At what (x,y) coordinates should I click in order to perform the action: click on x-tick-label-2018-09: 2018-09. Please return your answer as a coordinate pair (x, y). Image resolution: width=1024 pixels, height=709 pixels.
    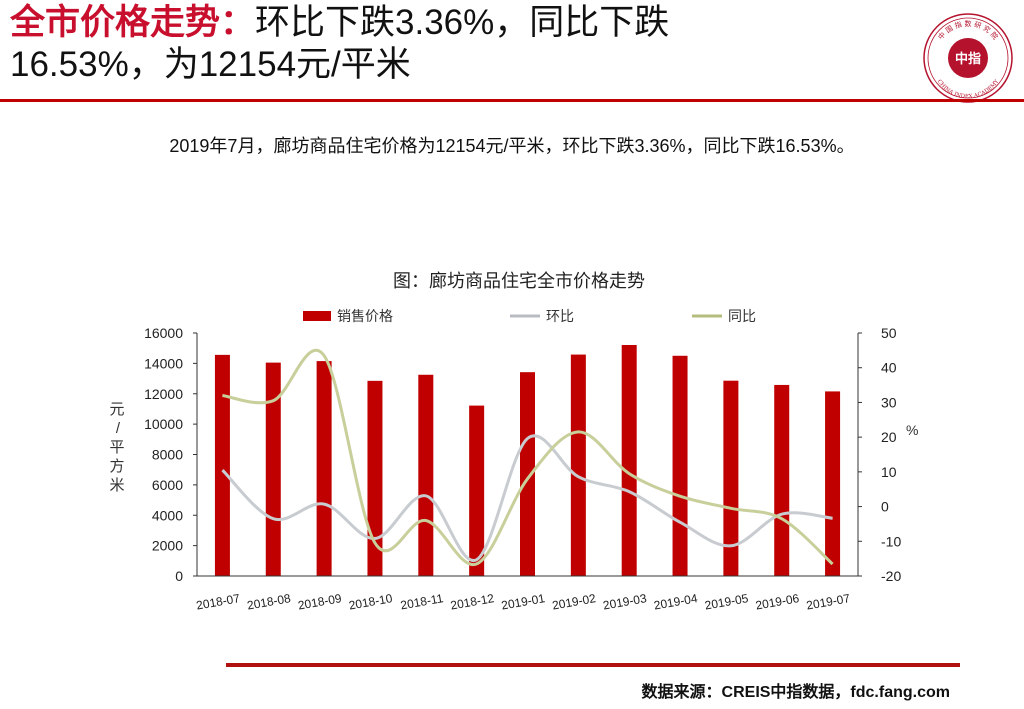
    Looking at the image, I should click on (320, 601).